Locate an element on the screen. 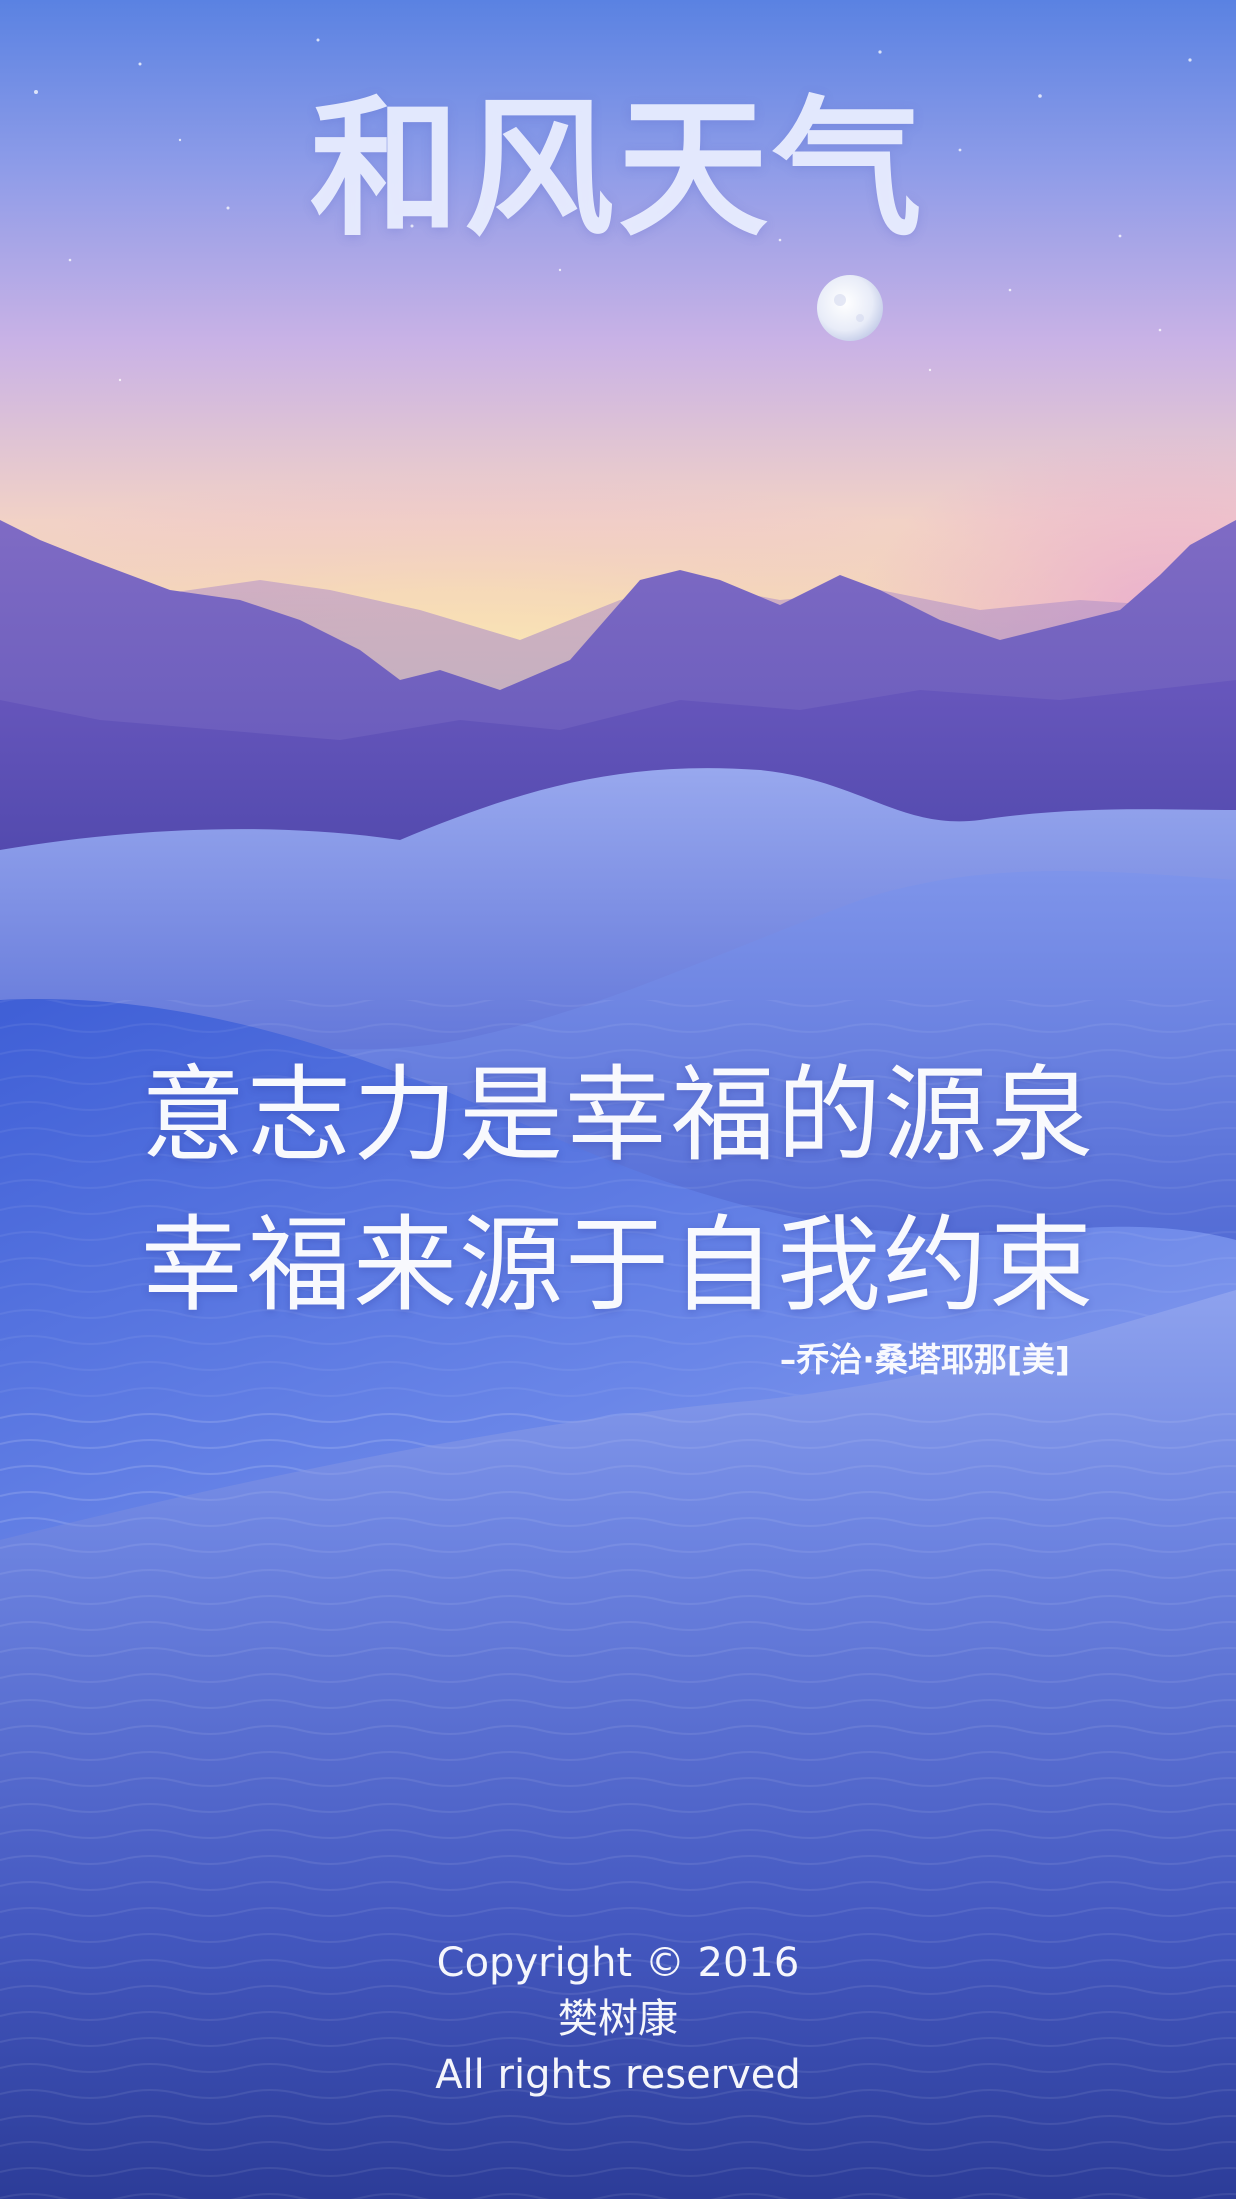 The height and width of the screenshot is (2199, 1236). stars is located at coordinates (613, 210).